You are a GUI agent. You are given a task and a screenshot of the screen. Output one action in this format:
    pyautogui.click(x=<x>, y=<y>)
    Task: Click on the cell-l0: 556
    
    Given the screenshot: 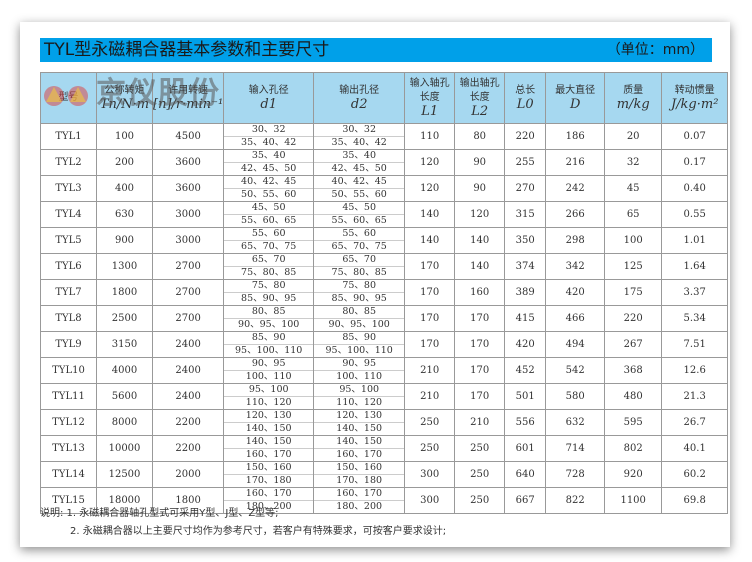 What is the action you would take?
    pyautogui.click(x=525, y=422)
    